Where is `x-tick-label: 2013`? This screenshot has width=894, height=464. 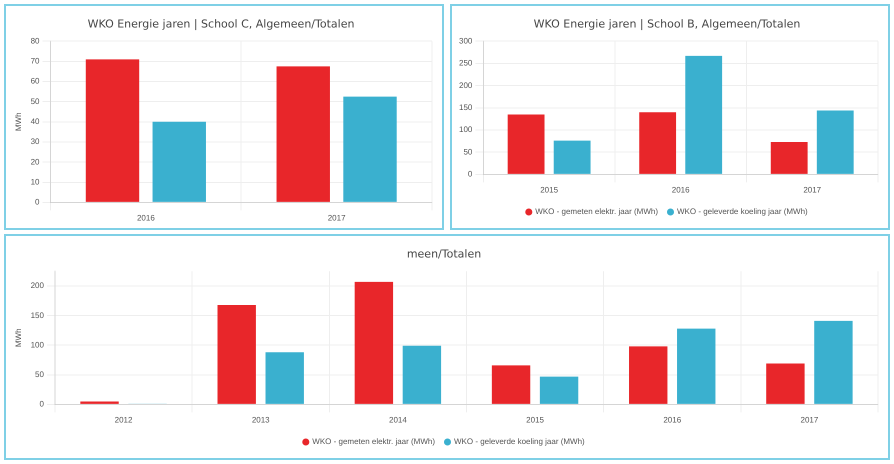 x-tick-label: 2013 is located at coordinates (261, 419).